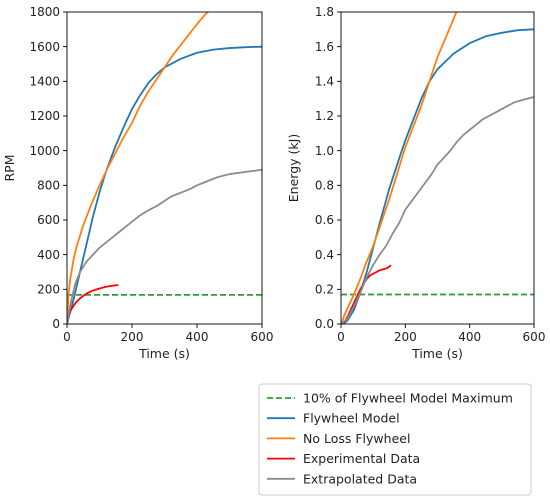 This screenshot has height=497, width=550. Describe the element at coordinates (44, 151) in the screenshot. I see `y-tick-label: 1000` at that location.